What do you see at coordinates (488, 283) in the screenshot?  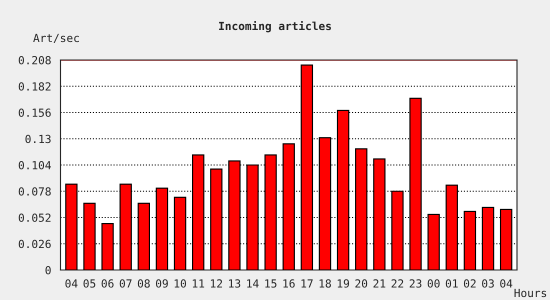 I see `x-tick-label: 03` at bounding box center [488, 283].